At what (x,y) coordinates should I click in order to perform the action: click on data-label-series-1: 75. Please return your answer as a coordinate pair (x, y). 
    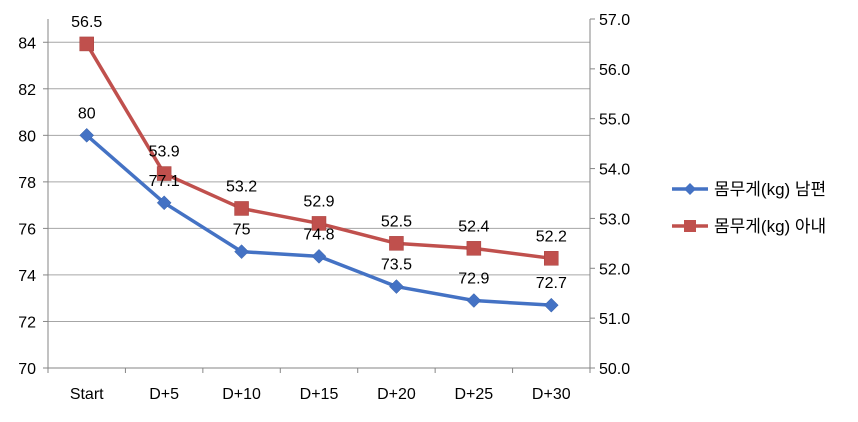
    Looking at the image, I should click on (242, 230).